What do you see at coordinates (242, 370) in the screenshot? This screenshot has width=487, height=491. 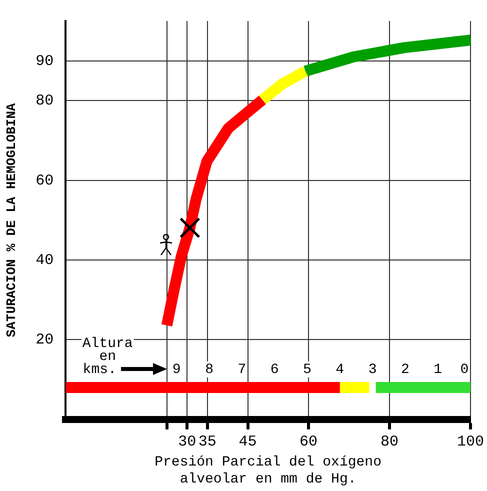 I see `x2-tick-label: 7` at bounding box center [242, 370].